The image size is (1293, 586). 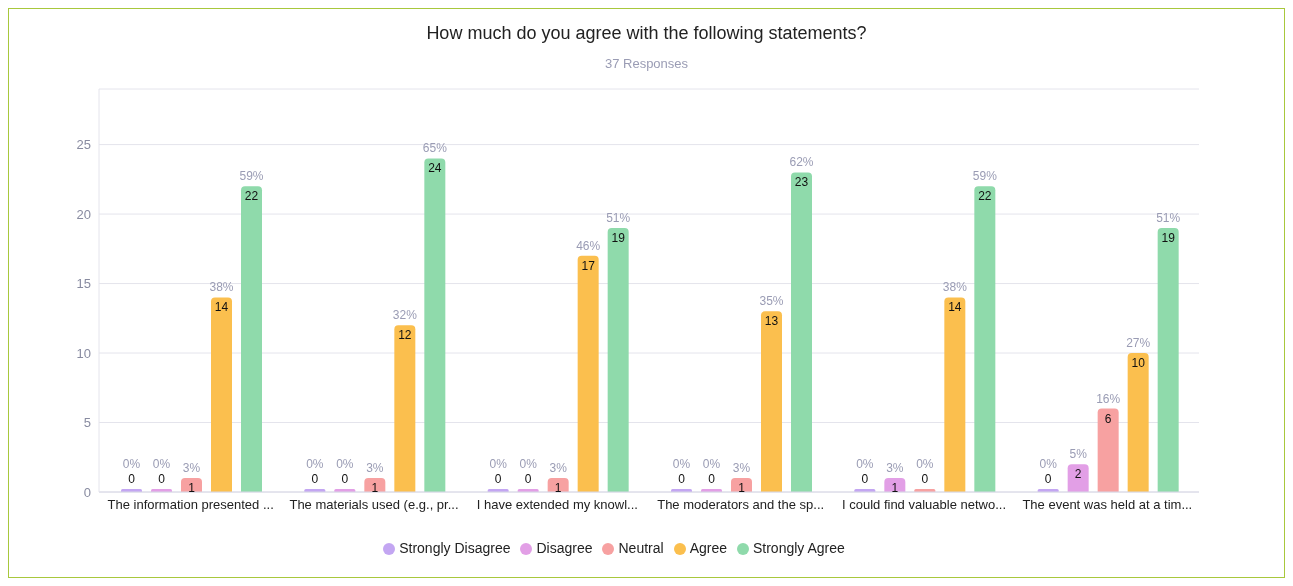 I want to click on chart-title: How much do you agree with the following statements?, so click(x=646, y=33).